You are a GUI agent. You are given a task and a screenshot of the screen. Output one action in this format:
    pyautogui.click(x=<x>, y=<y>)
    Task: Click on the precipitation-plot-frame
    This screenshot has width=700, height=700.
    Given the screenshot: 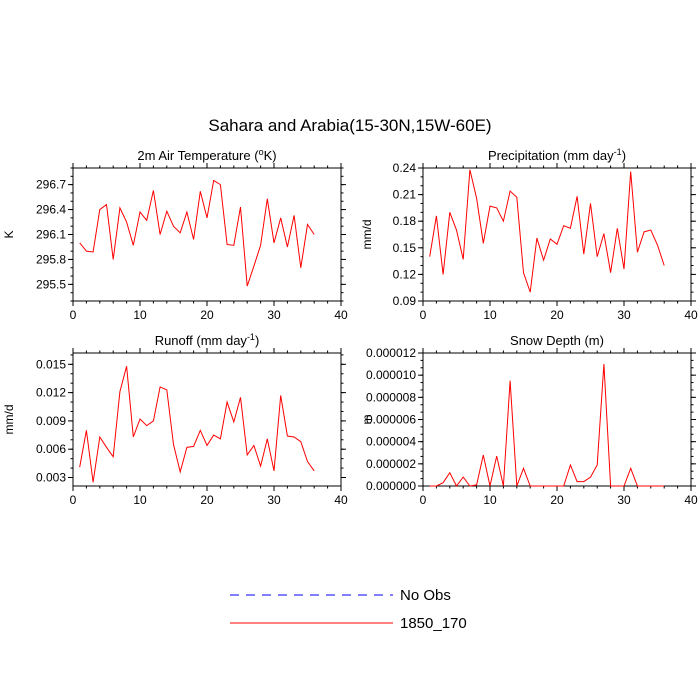 What is the action you would take?
    pyautogui.click(x=557, y=234)
    